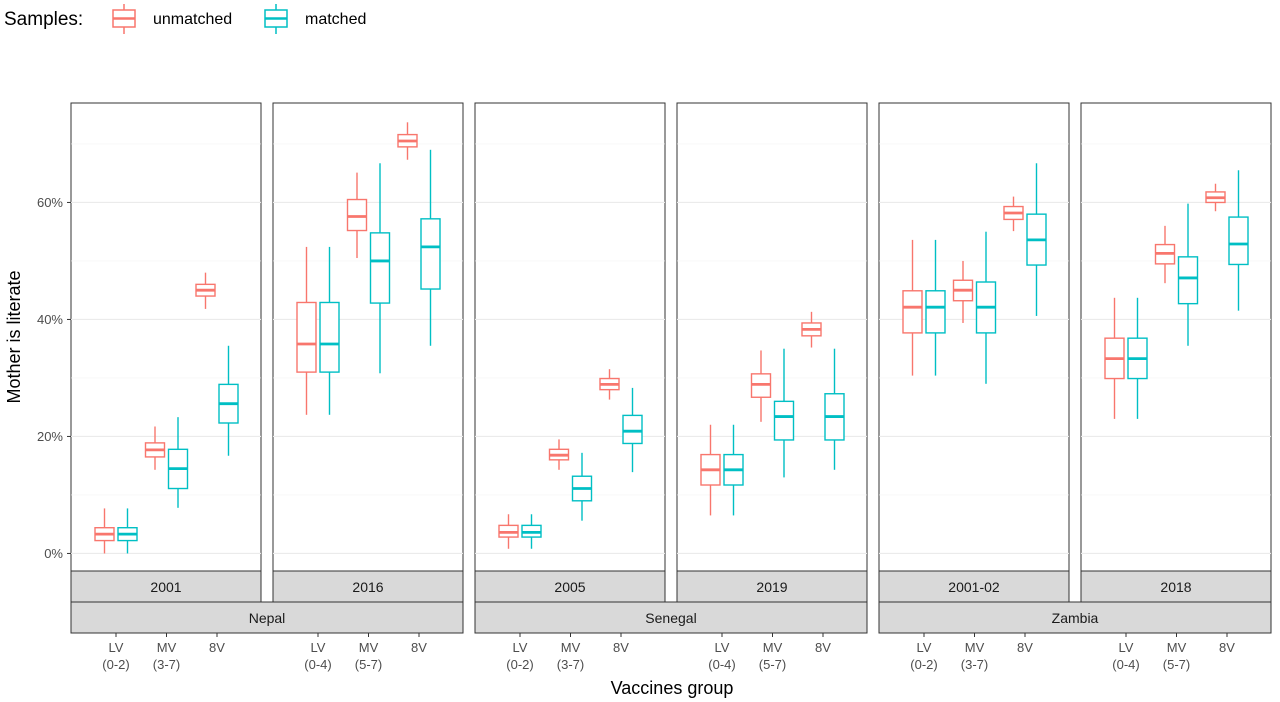 Image resolution: width=1280 pixels, height=702 pixels. What do you see at coordinates (54, 378) in the screenshot?
I see `y-axis: 0% 20% 40% 60%` at bounding box center [54, 378].